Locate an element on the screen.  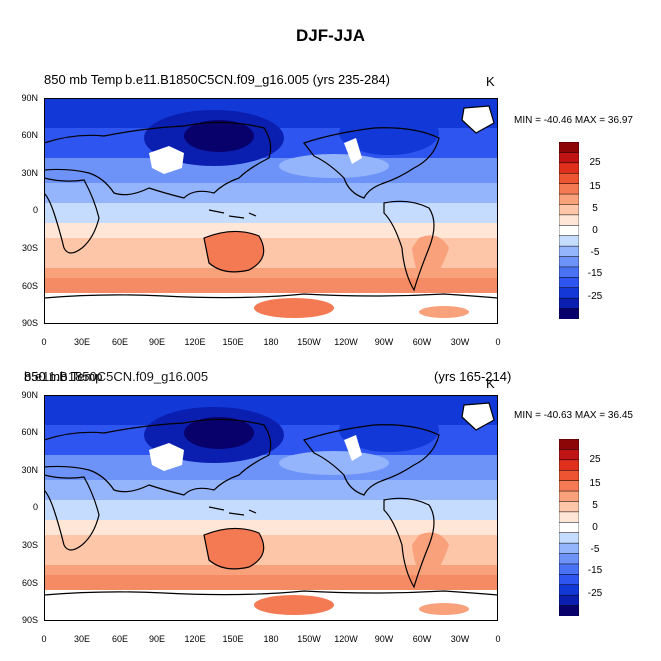
p1-cb-m15: -15 is located at coordinates (595, 273).